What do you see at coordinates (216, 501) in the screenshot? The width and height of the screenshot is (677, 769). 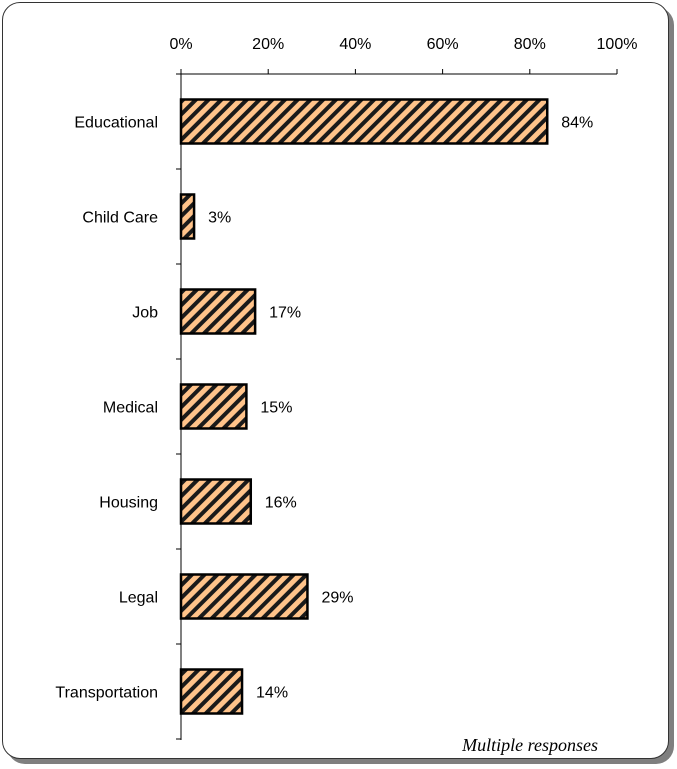 I see `bar-housing` at bounding box center [216, 501].